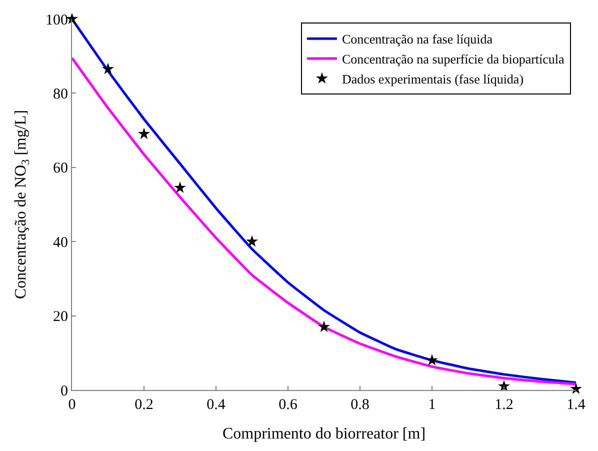 The width and height of the screenshot is (598, 451). What do you see at coordinates (453, 59) in the screenshot?
I see `legend-label: Concentração na superfície da biopartícula` at bounding box center [453, 59].